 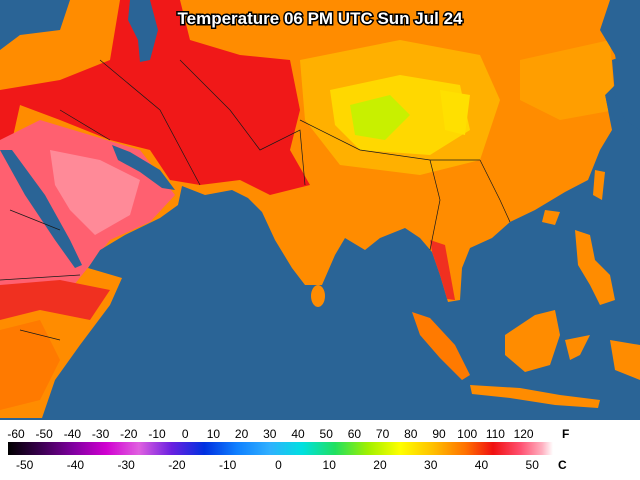 I want to click on fahrenheit-label: -50, so click(x=45, y=434).